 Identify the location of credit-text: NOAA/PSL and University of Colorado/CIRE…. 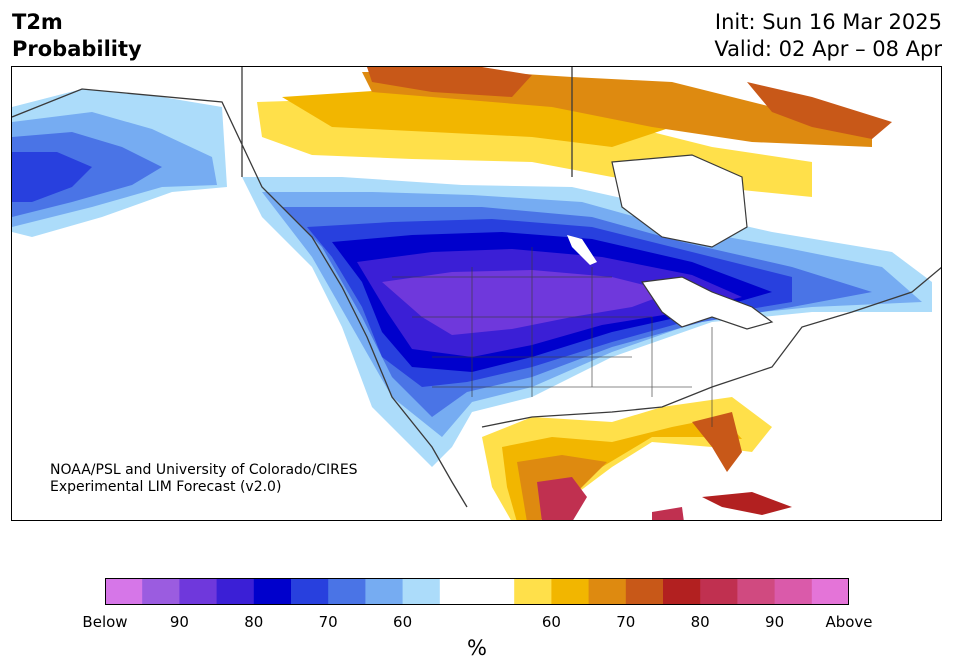
(204, 479).